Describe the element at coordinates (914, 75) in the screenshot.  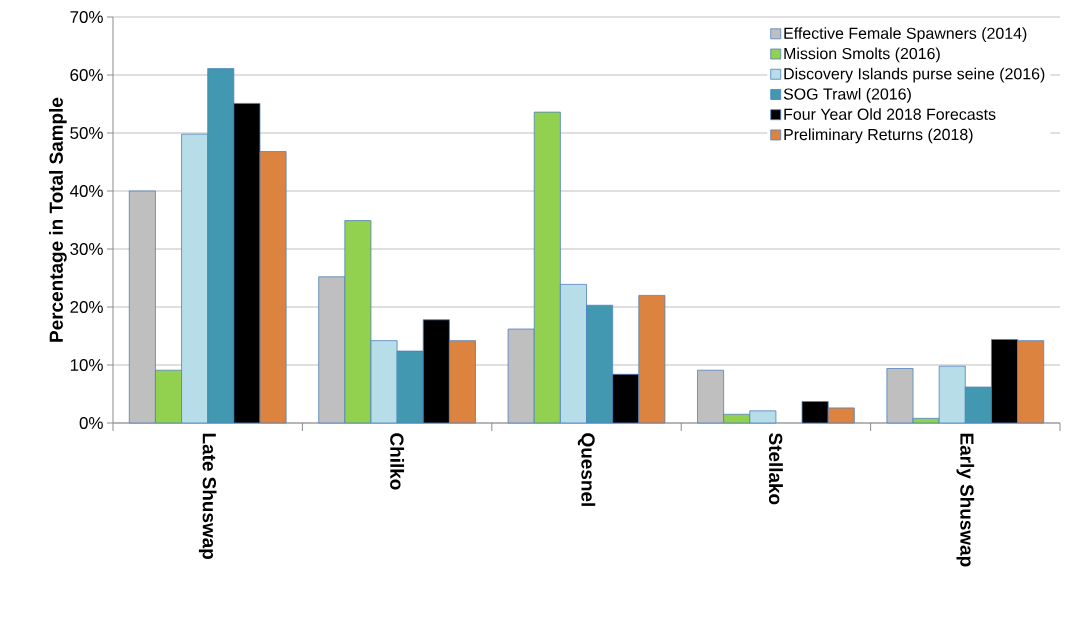
I see `legend-label: Discovery Islands purse seine (2016)` at that location.